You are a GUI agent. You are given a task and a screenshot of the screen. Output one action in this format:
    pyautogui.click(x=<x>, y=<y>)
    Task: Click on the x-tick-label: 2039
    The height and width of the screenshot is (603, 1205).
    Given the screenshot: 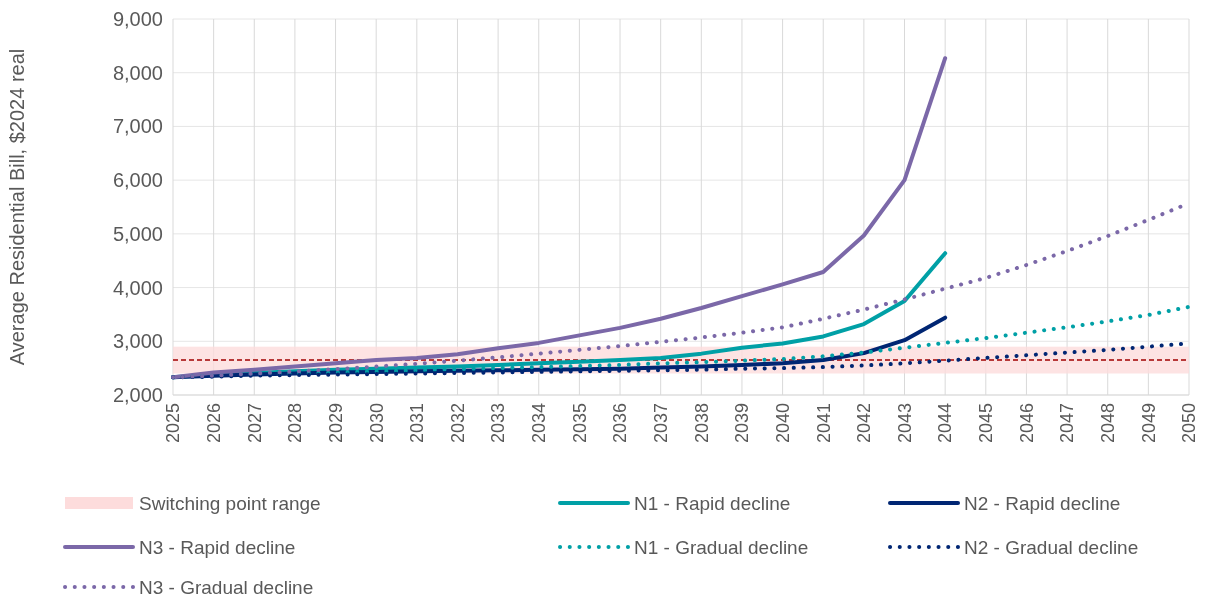 What is the action you would take?
    pyautogui.click(x=742, y=423)
    